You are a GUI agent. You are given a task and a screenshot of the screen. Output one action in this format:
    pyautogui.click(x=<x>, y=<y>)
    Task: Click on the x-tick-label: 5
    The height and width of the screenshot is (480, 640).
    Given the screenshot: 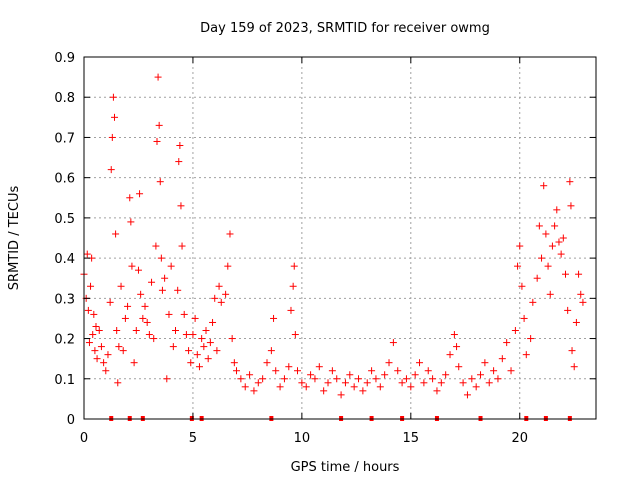 What is the action you would take?
    pyautogui.click(x=193, y=438)
    